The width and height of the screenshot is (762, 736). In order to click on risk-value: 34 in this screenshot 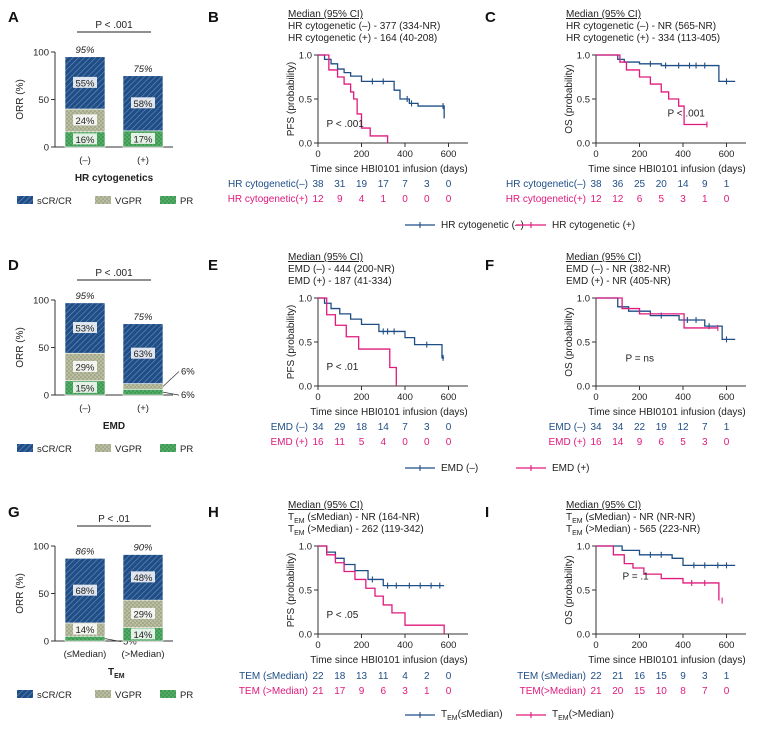, I will do `click(596, 427)`.